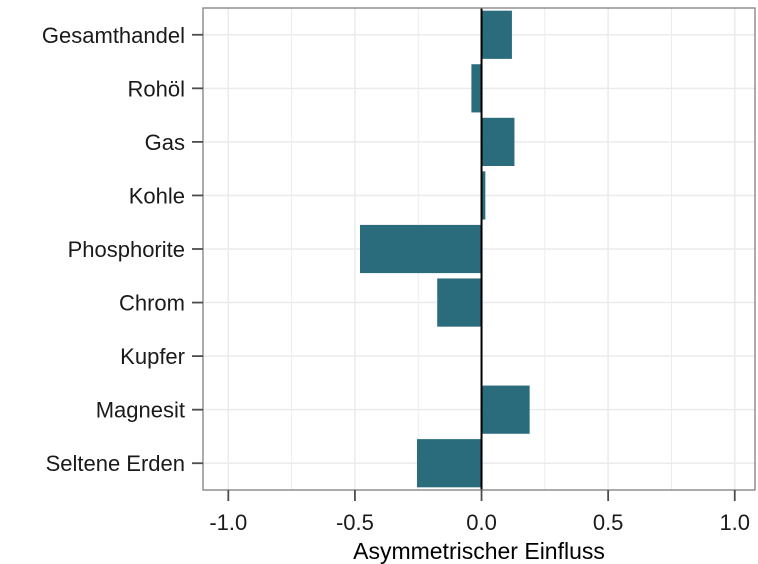  I want to click on y-tick-label: Kohle, so click(157, 195).